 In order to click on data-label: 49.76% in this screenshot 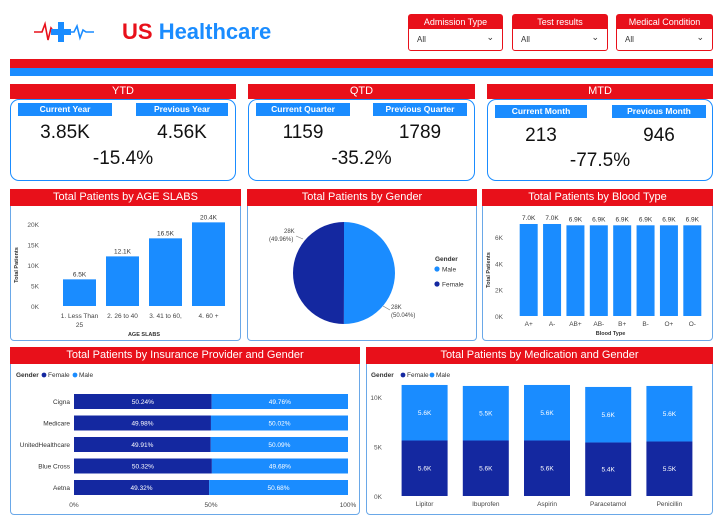, I will do `click(280, 402)`.